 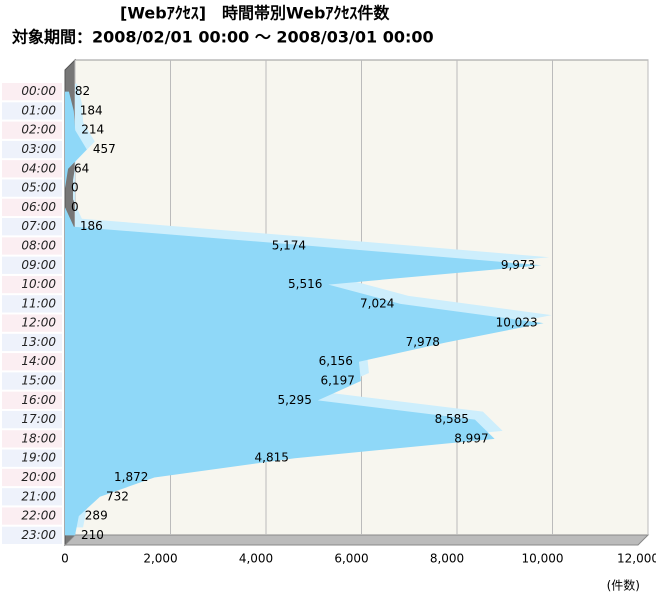 What do you see at coordinates (38, 91) in the screenshot?
I see `y-tick-label: 00:00` at bounding box center [38, 91].